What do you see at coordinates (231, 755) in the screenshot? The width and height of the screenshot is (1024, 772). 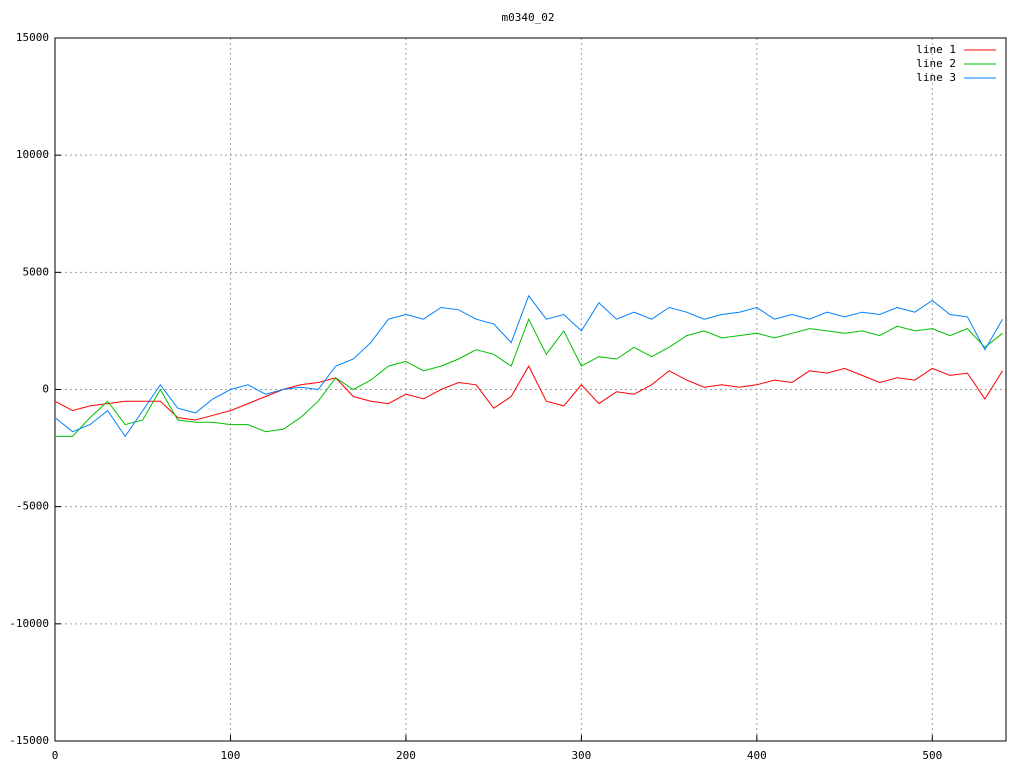 I see `x-tick-label: 100` at bounding box center [231, 755].